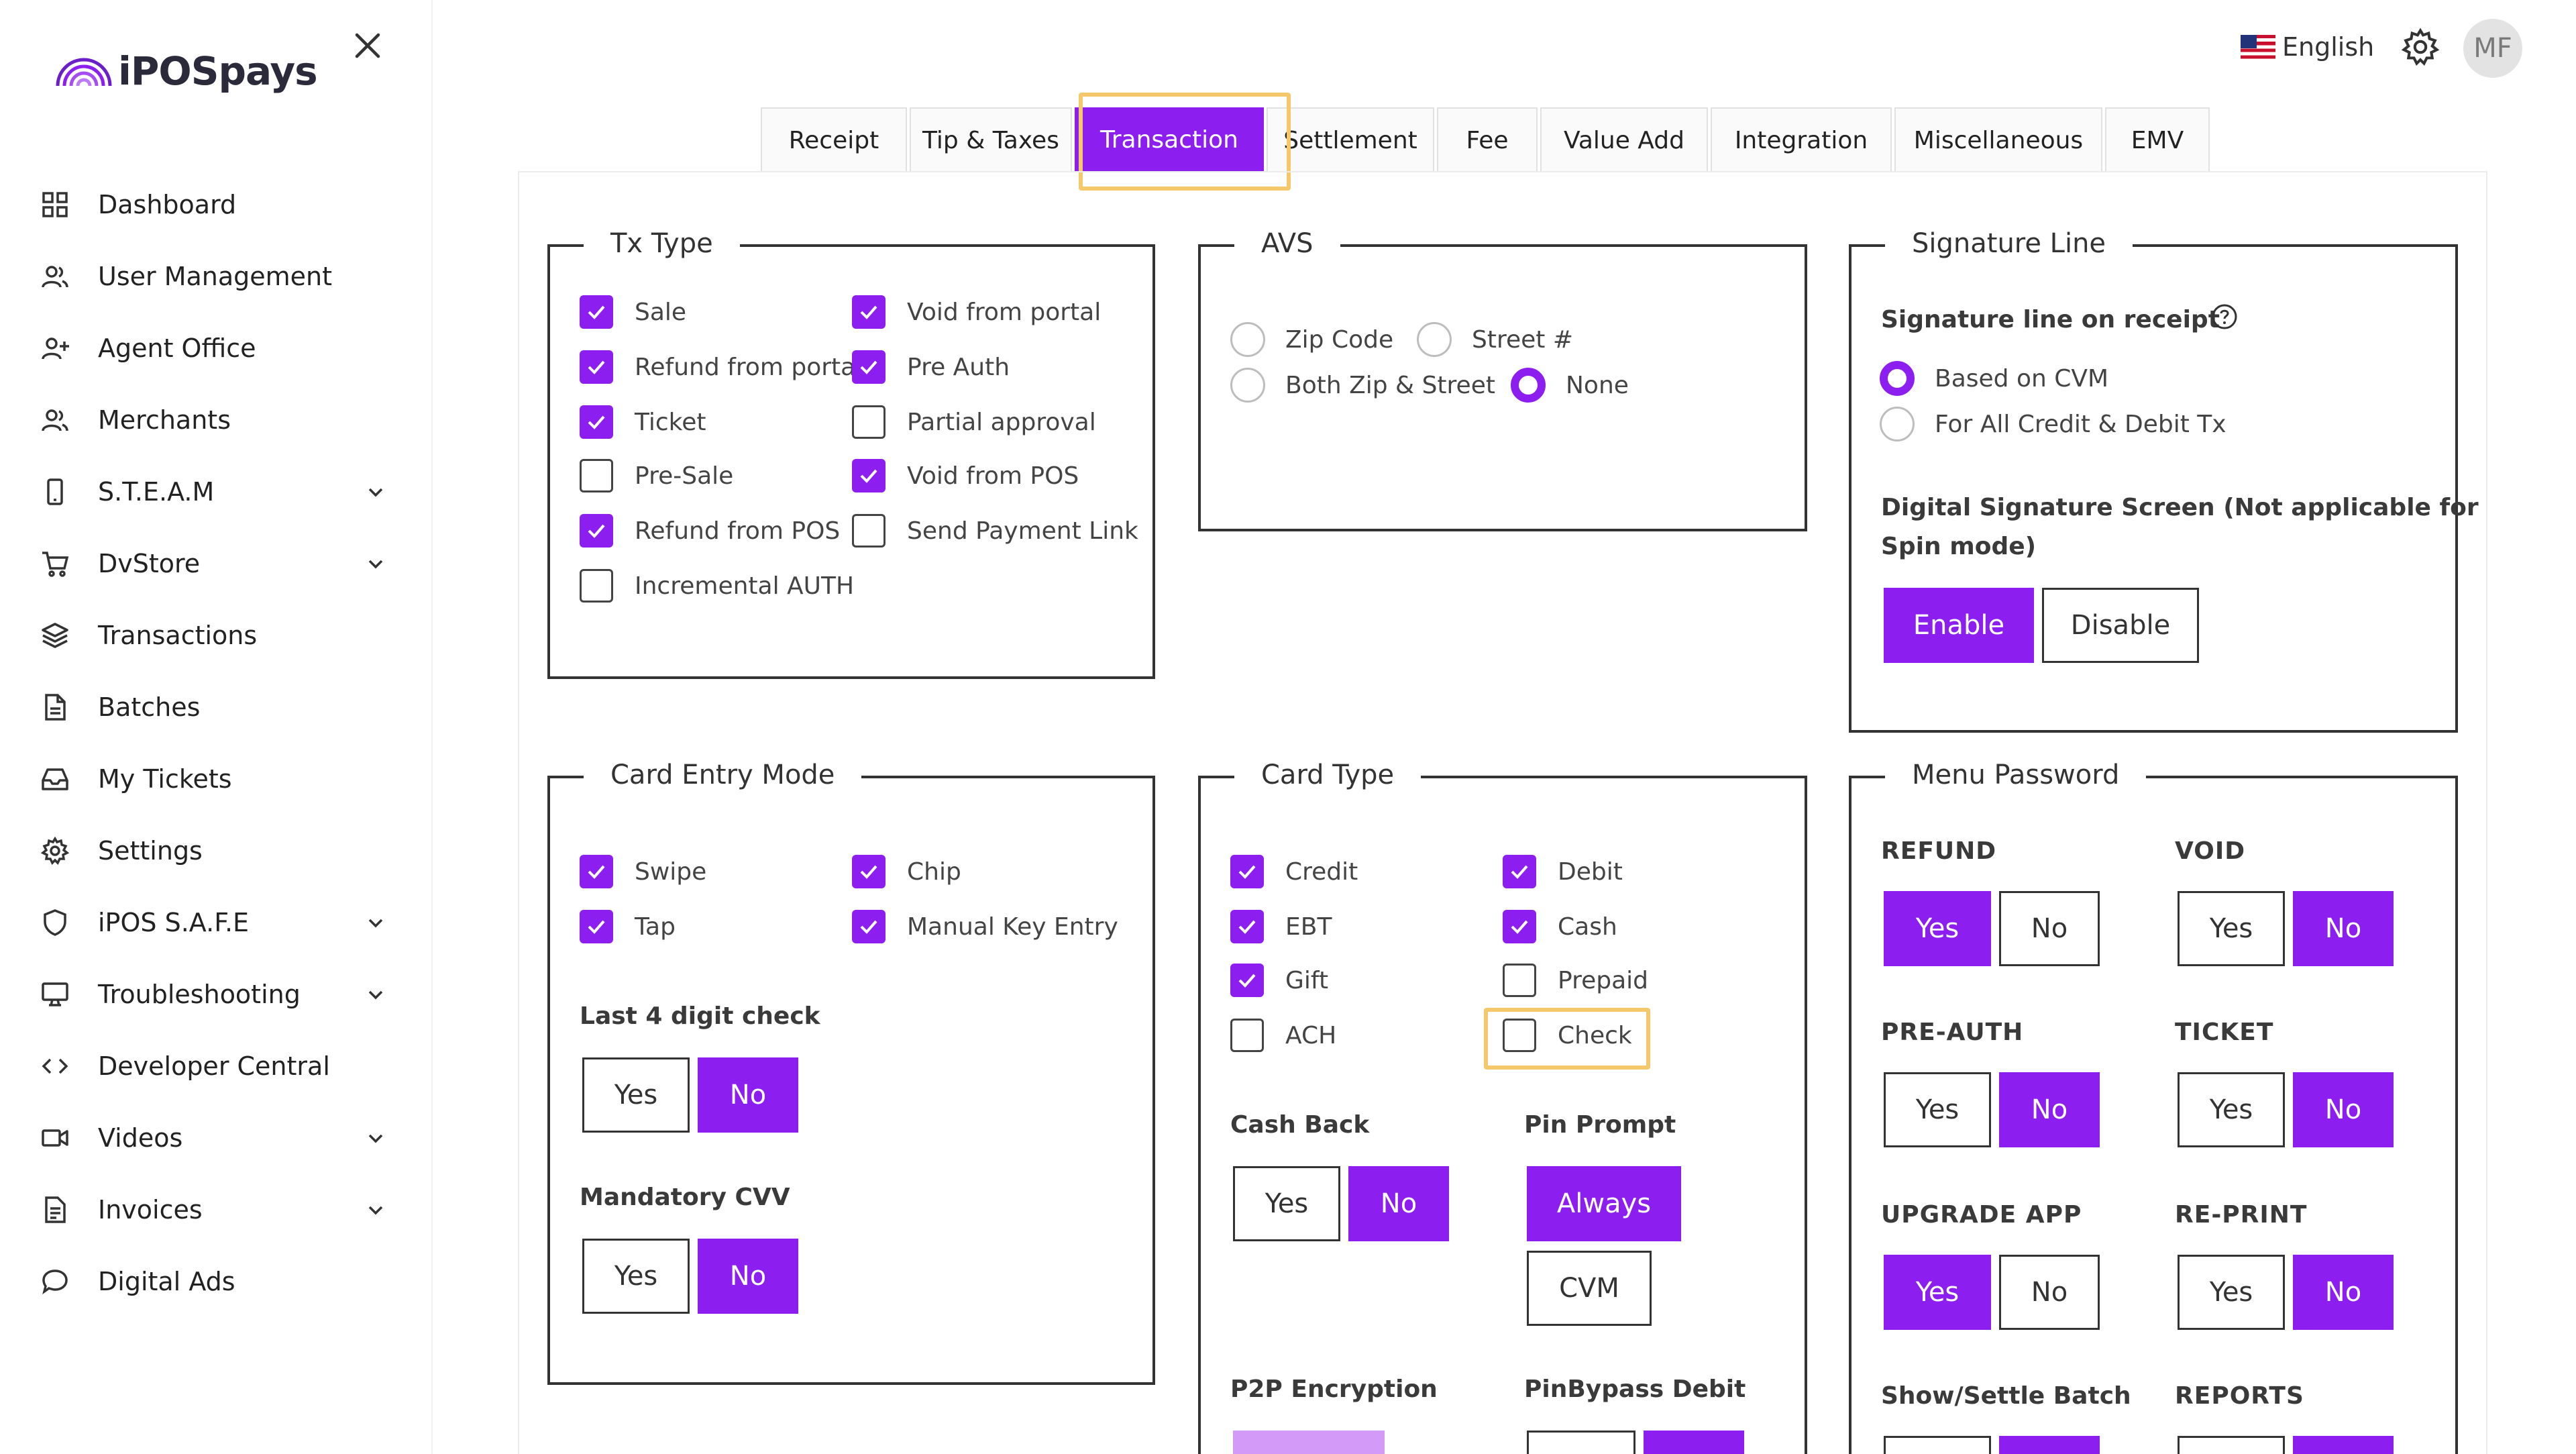 The image size is (2576, 1454). I want to click on signature-all-credit-debit-radio: For All Credit & Debit Tx, so click(2053, 425).